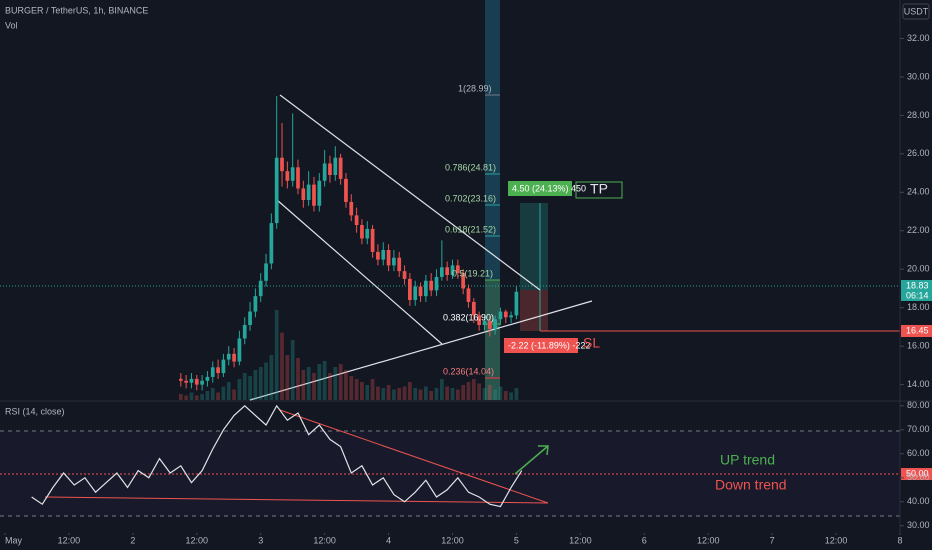  I want to click on sl-badge-bg, so click(916, 331).